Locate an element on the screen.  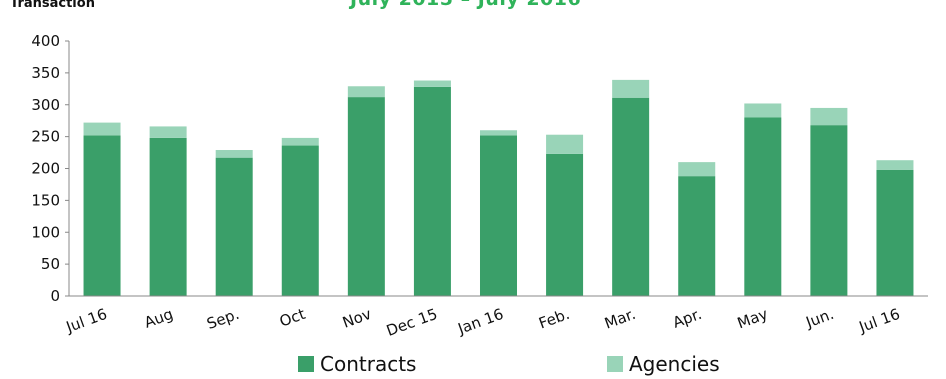
x-tick-label: May is located at coordinates (752, 319).